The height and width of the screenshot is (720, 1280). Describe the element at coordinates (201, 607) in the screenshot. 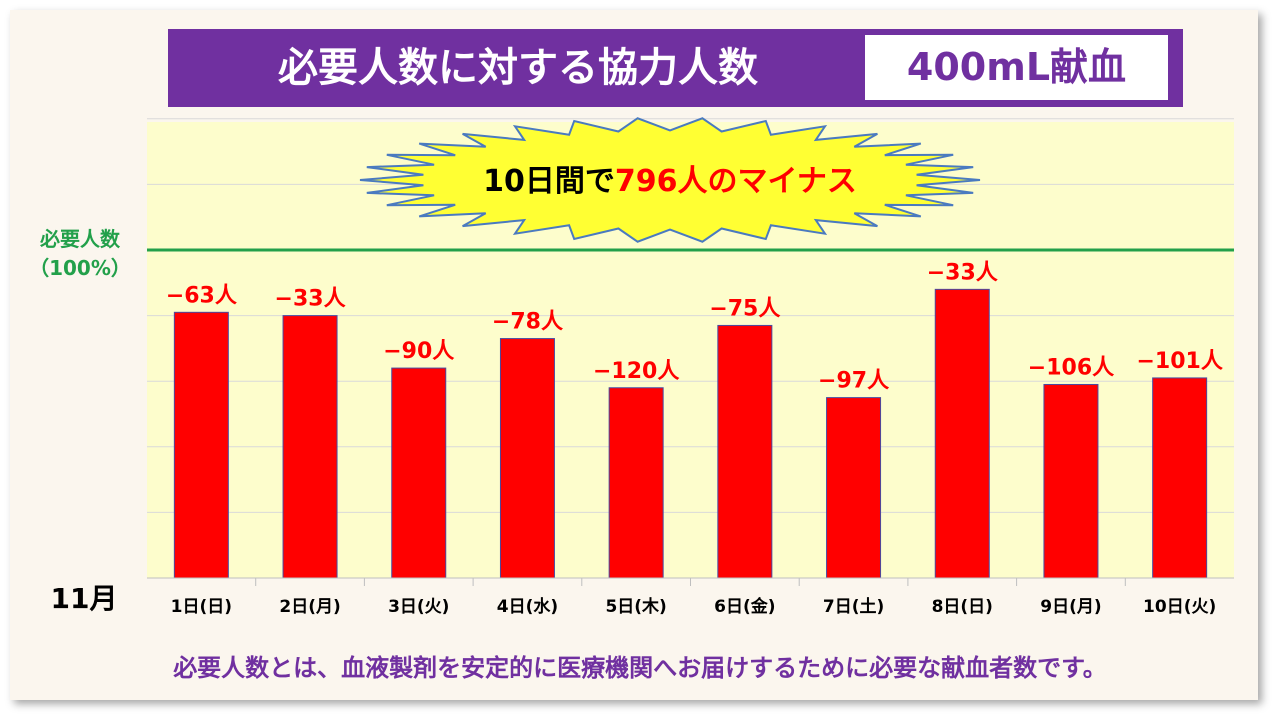

I see `x-tick-label: 1日(日)` at that location.